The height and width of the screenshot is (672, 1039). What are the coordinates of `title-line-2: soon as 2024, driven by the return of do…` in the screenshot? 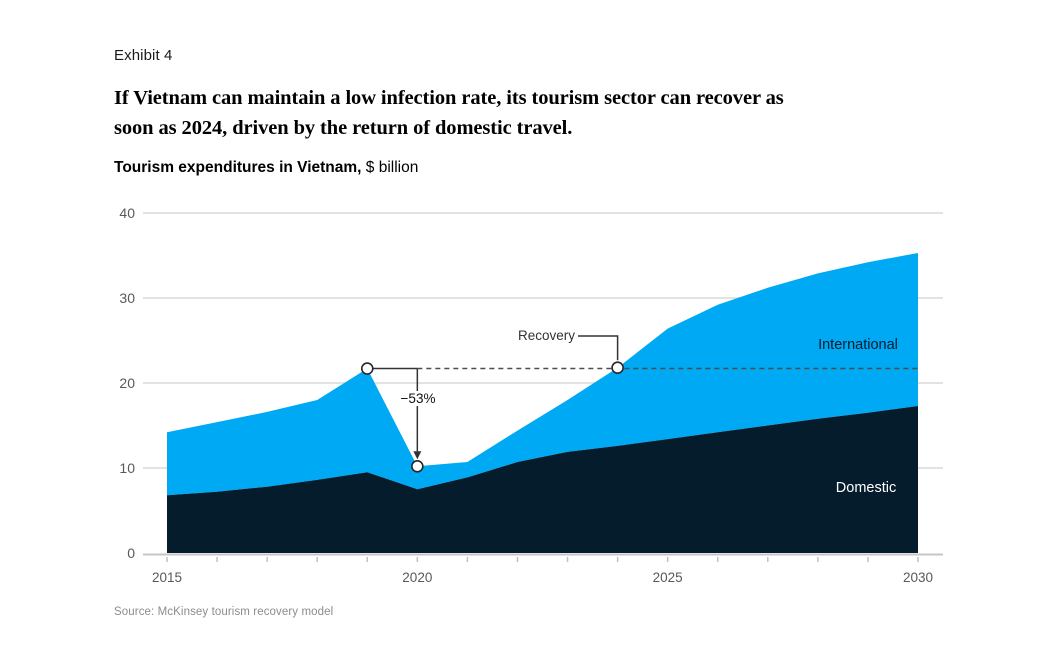 It's located at (343, 128).